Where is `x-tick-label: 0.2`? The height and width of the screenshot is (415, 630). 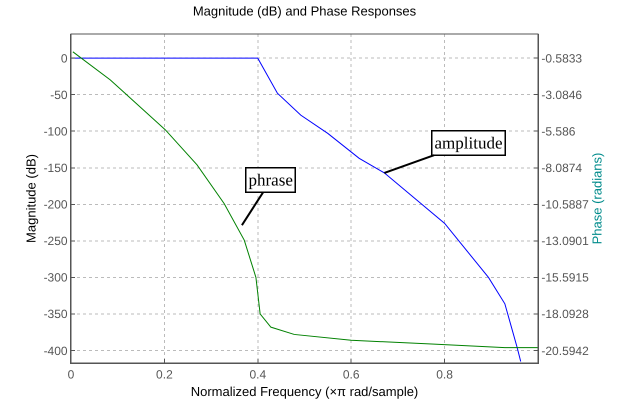 x-tick-label: 0.2 is located at coordinates (165, 374).